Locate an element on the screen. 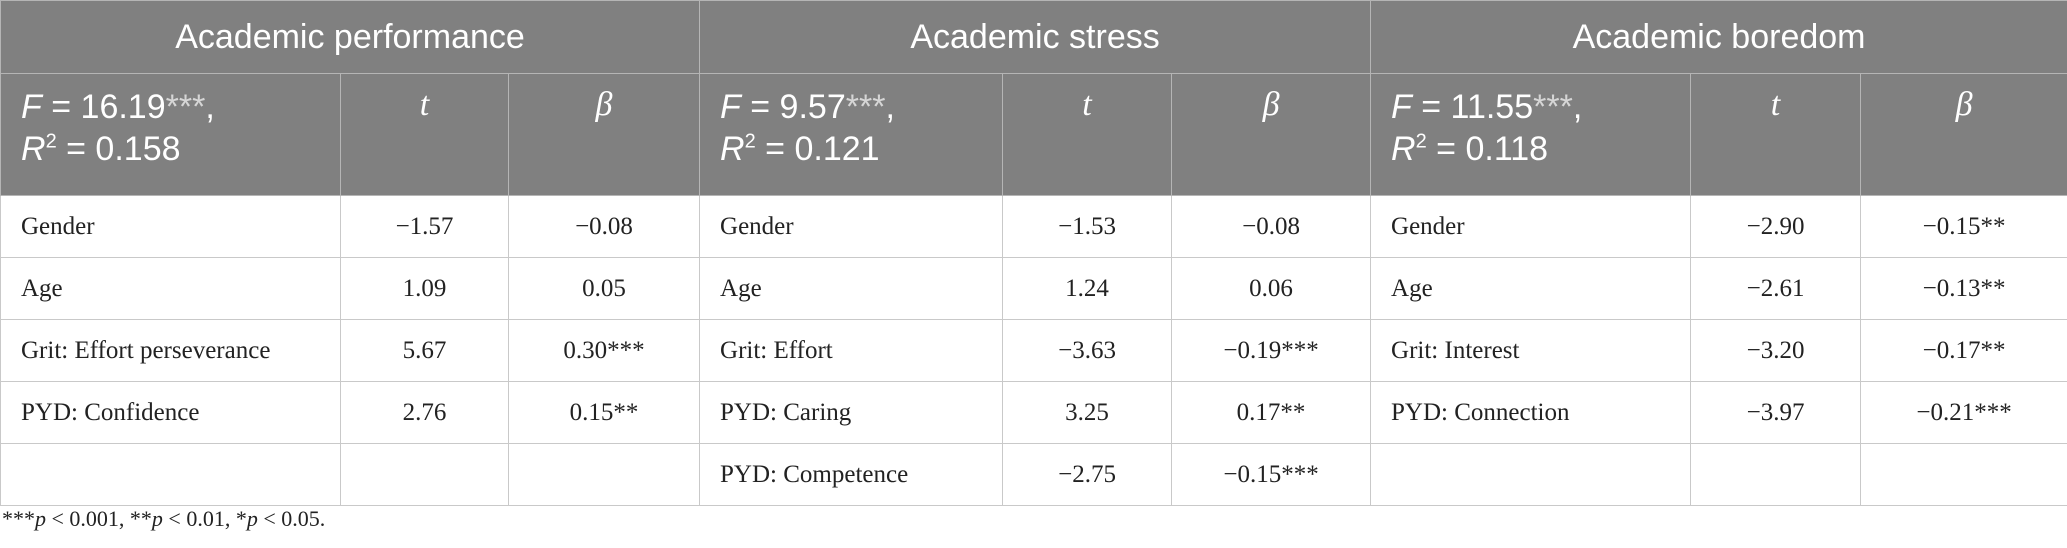 The height and width of the screenshot is (548, 2067). model-fit-boredom: F = 11.55***, R2 = 0.118 is located at coordinates (1531, 134).